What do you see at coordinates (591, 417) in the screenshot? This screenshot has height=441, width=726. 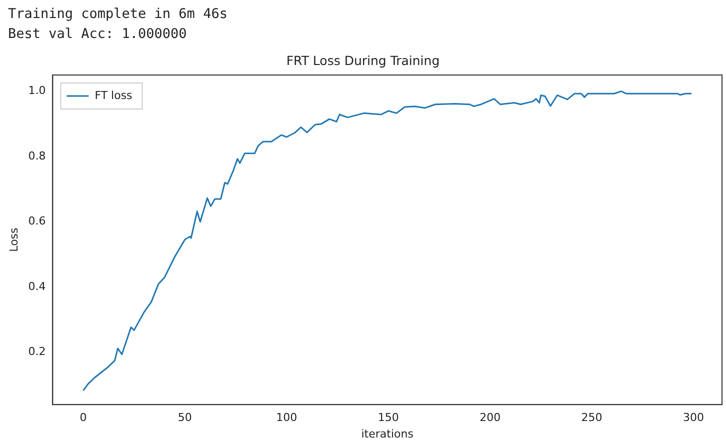 I see `x-tick-label: 250` at bounding box center [591, 417].